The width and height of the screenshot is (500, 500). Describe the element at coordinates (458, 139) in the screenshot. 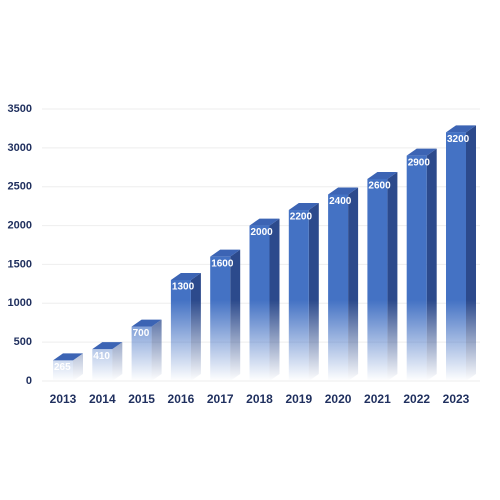

I see `data-label: 3200` at that location.